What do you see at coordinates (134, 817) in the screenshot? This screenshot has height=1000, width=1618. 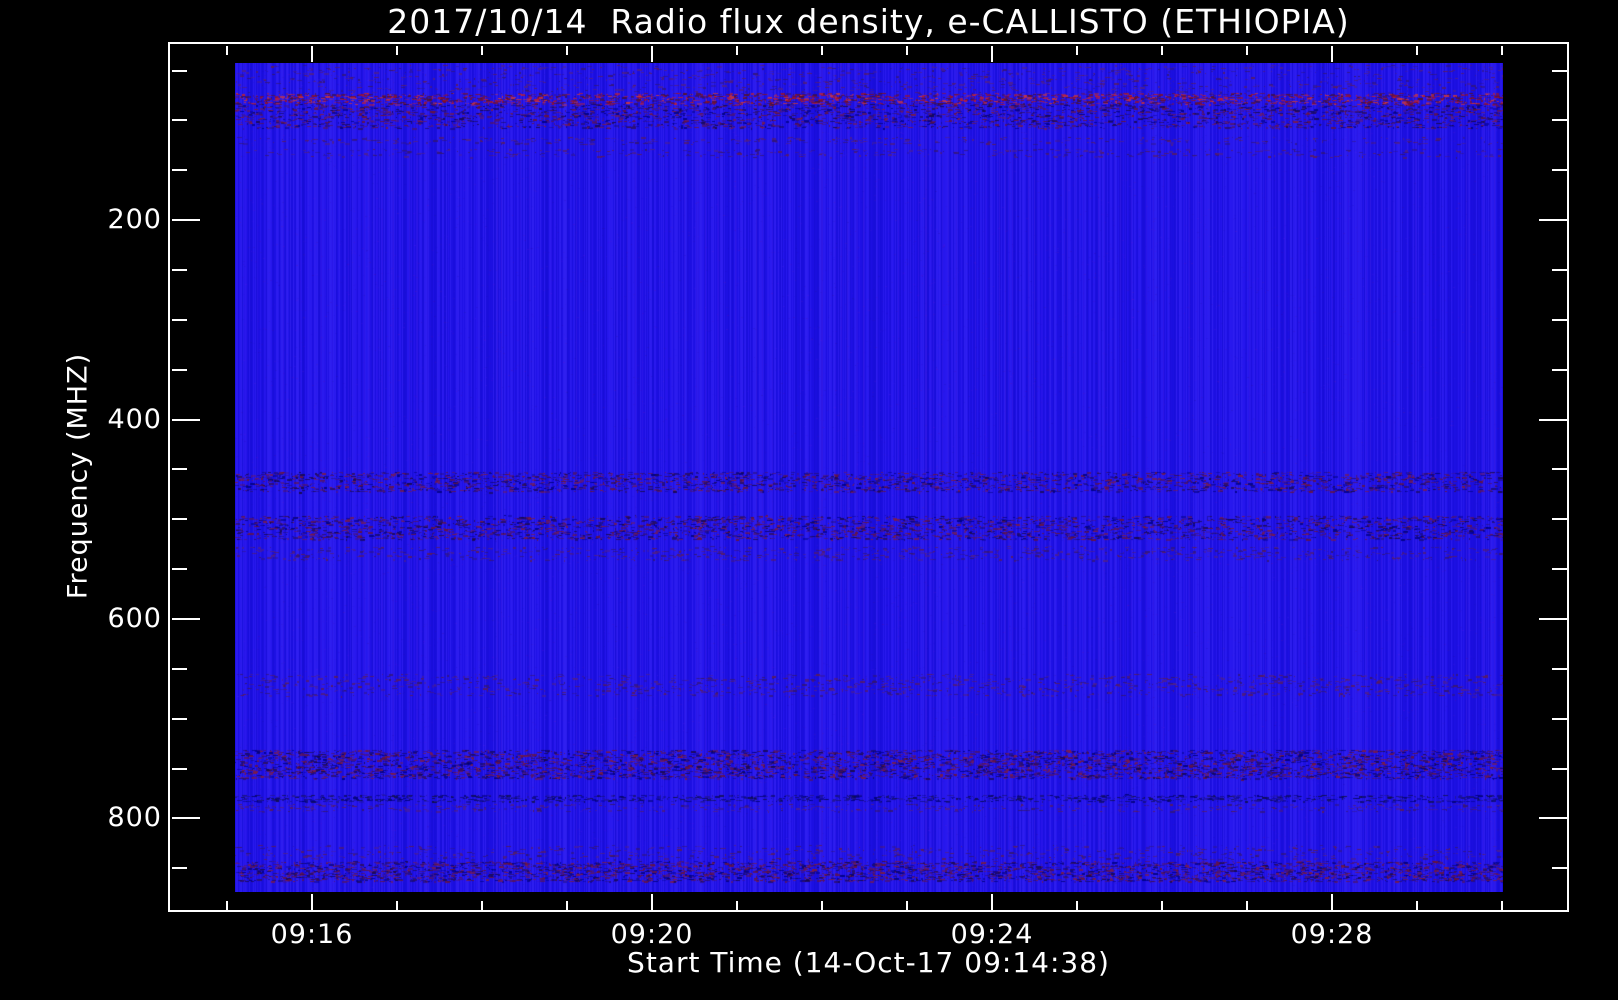 I see `y-tick-label: 800` at bounding box center [134, 817].